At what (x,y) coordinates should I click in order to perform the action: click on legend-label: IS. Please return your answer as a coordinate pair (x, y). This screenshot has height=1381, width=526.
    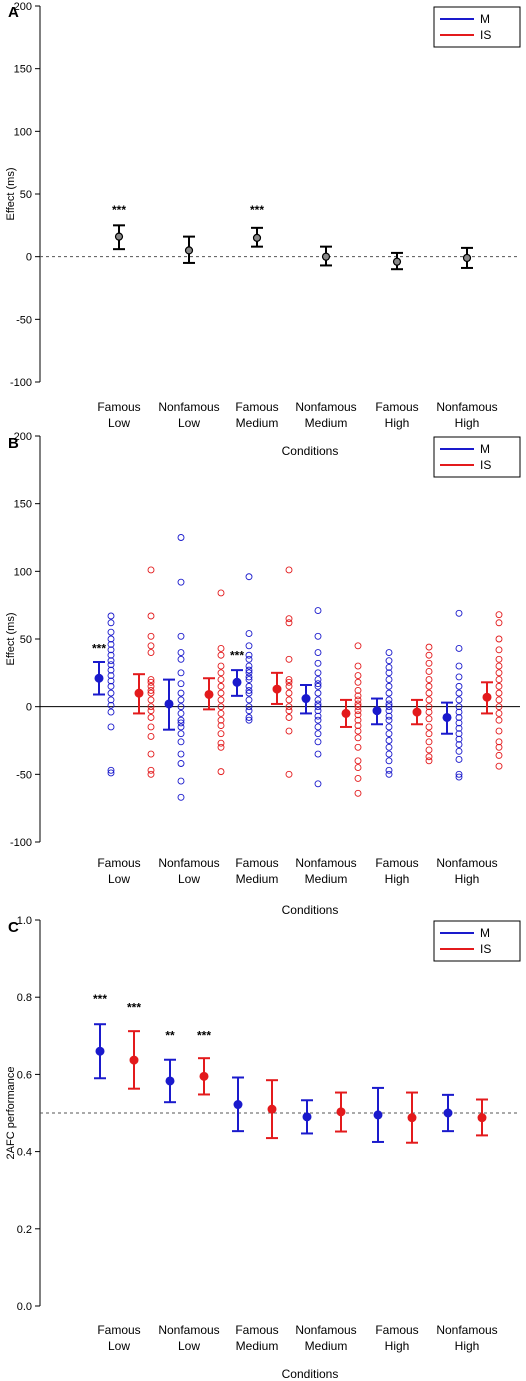
    Looking at the image, I should click on (485, 35).